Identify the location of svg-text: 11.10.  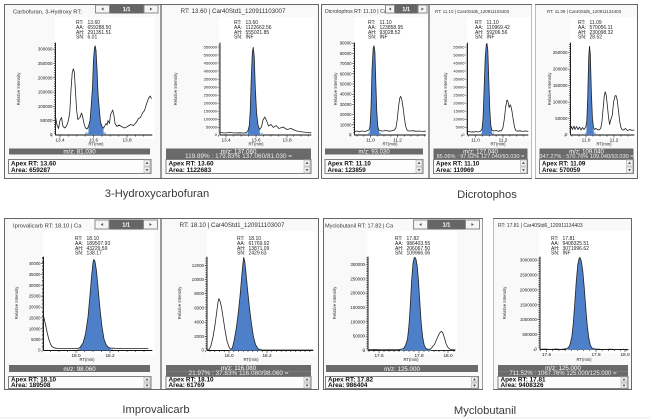
(386, 23).